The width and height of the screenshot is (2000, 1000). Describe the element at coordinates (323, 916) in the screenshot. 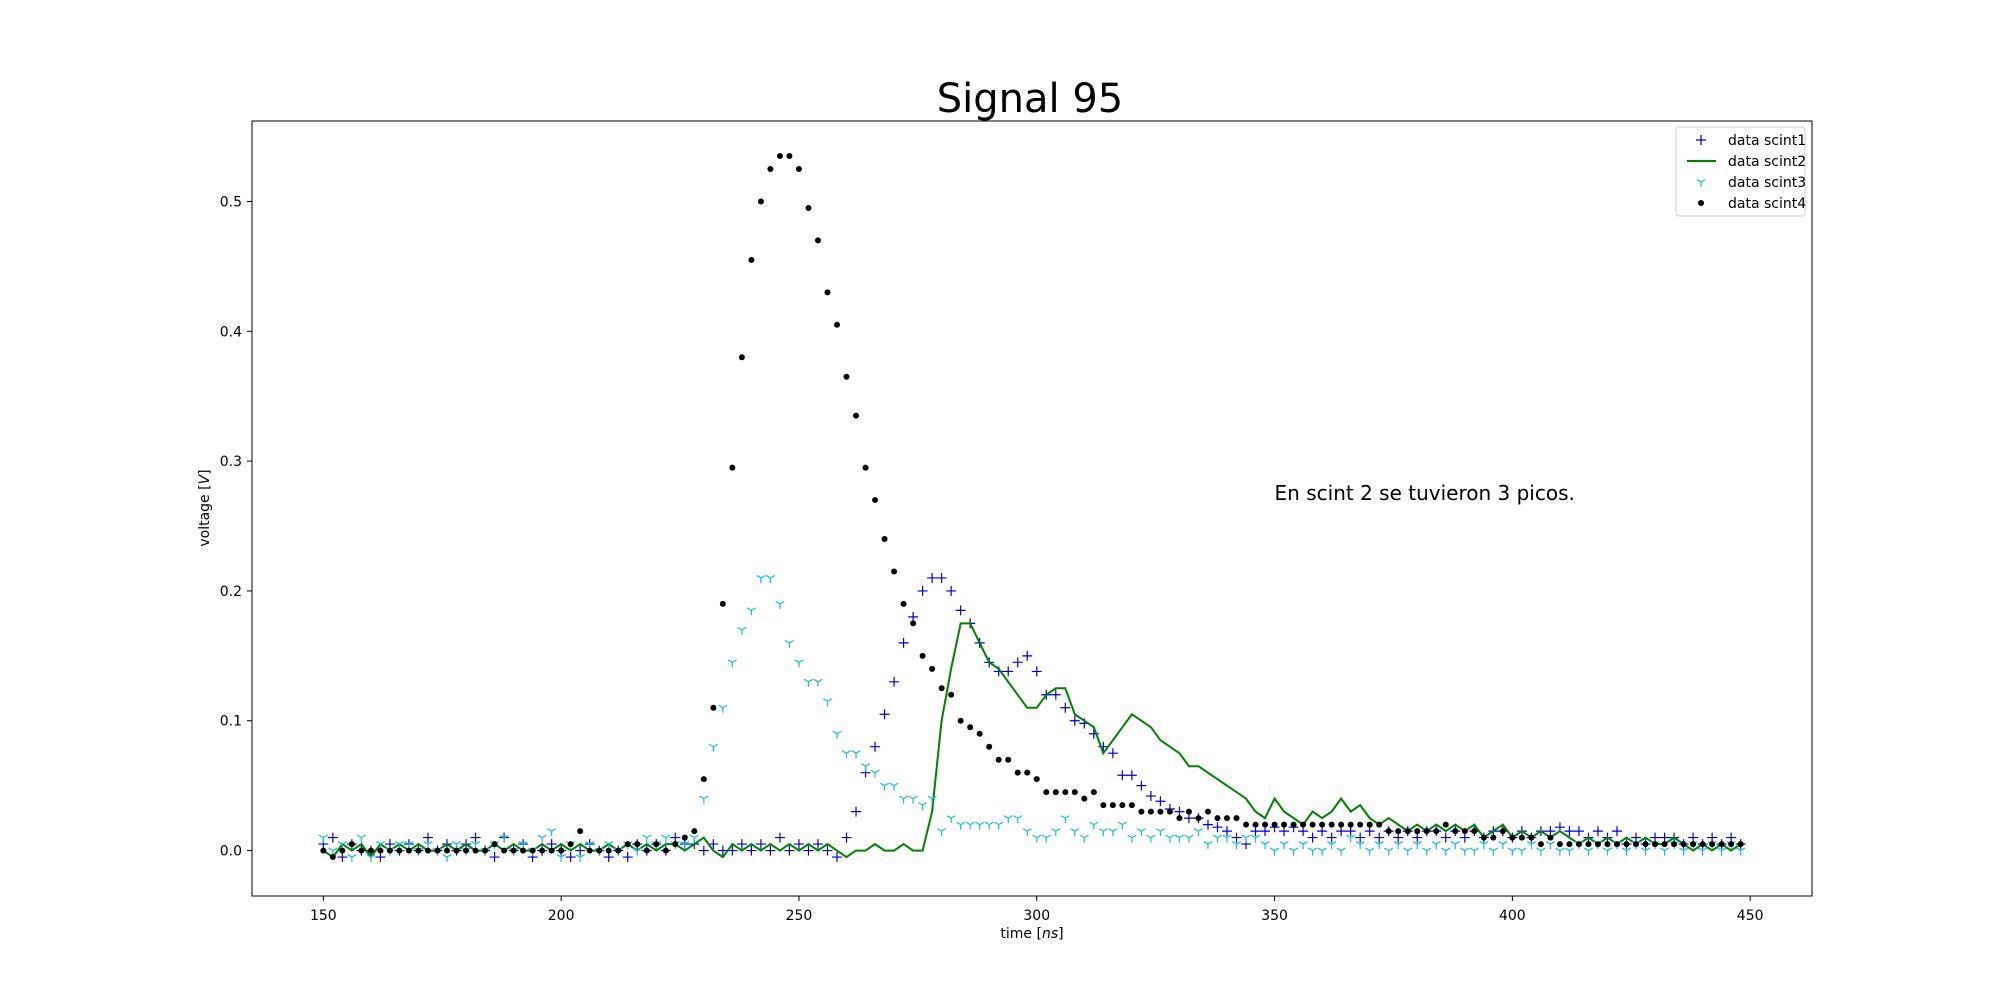

I see `x-tick-label: 150` at that location.